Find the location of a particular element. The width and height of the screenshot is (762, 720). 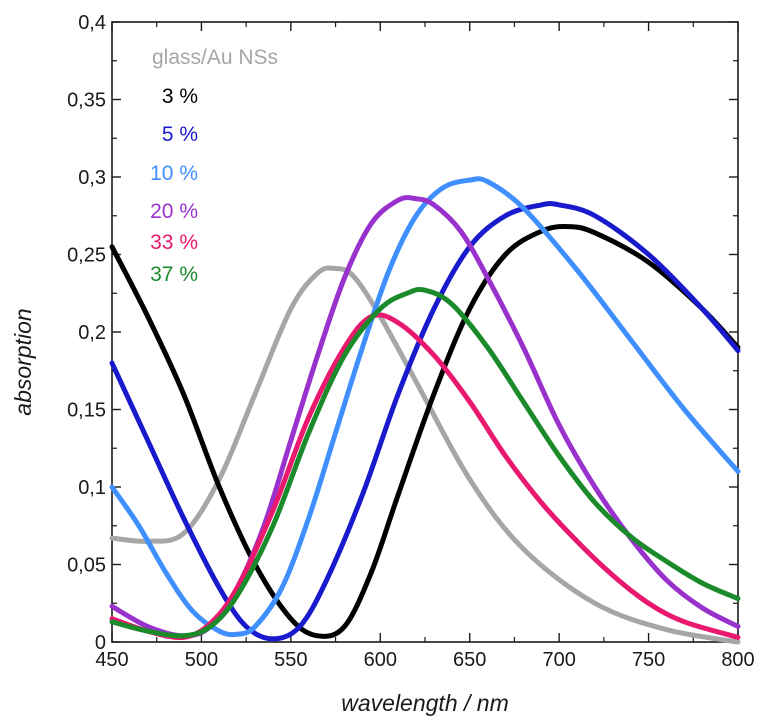

y-tick-label: 0,05 is located at coordinates (86, 566).